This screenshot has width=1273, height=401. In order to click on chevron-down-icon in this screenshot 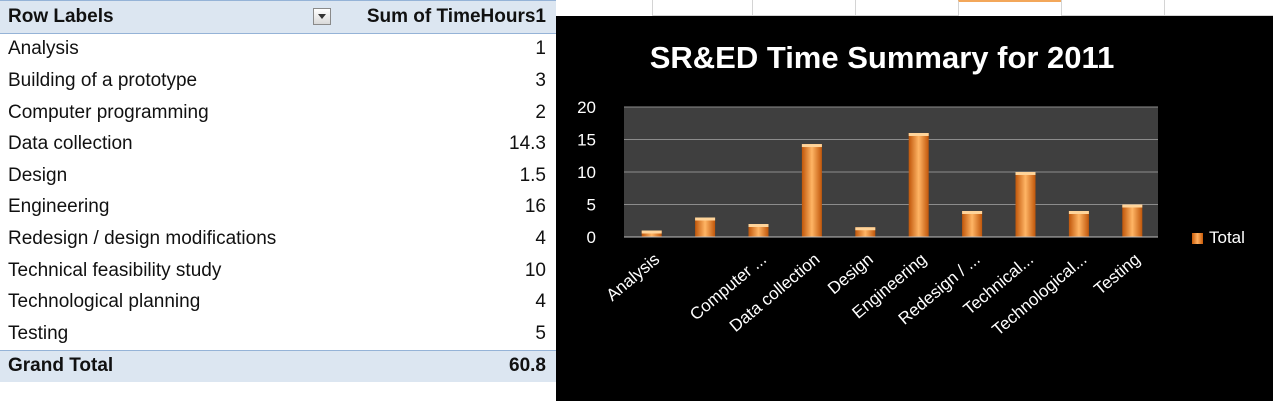, I will do `click(322, 16)`.